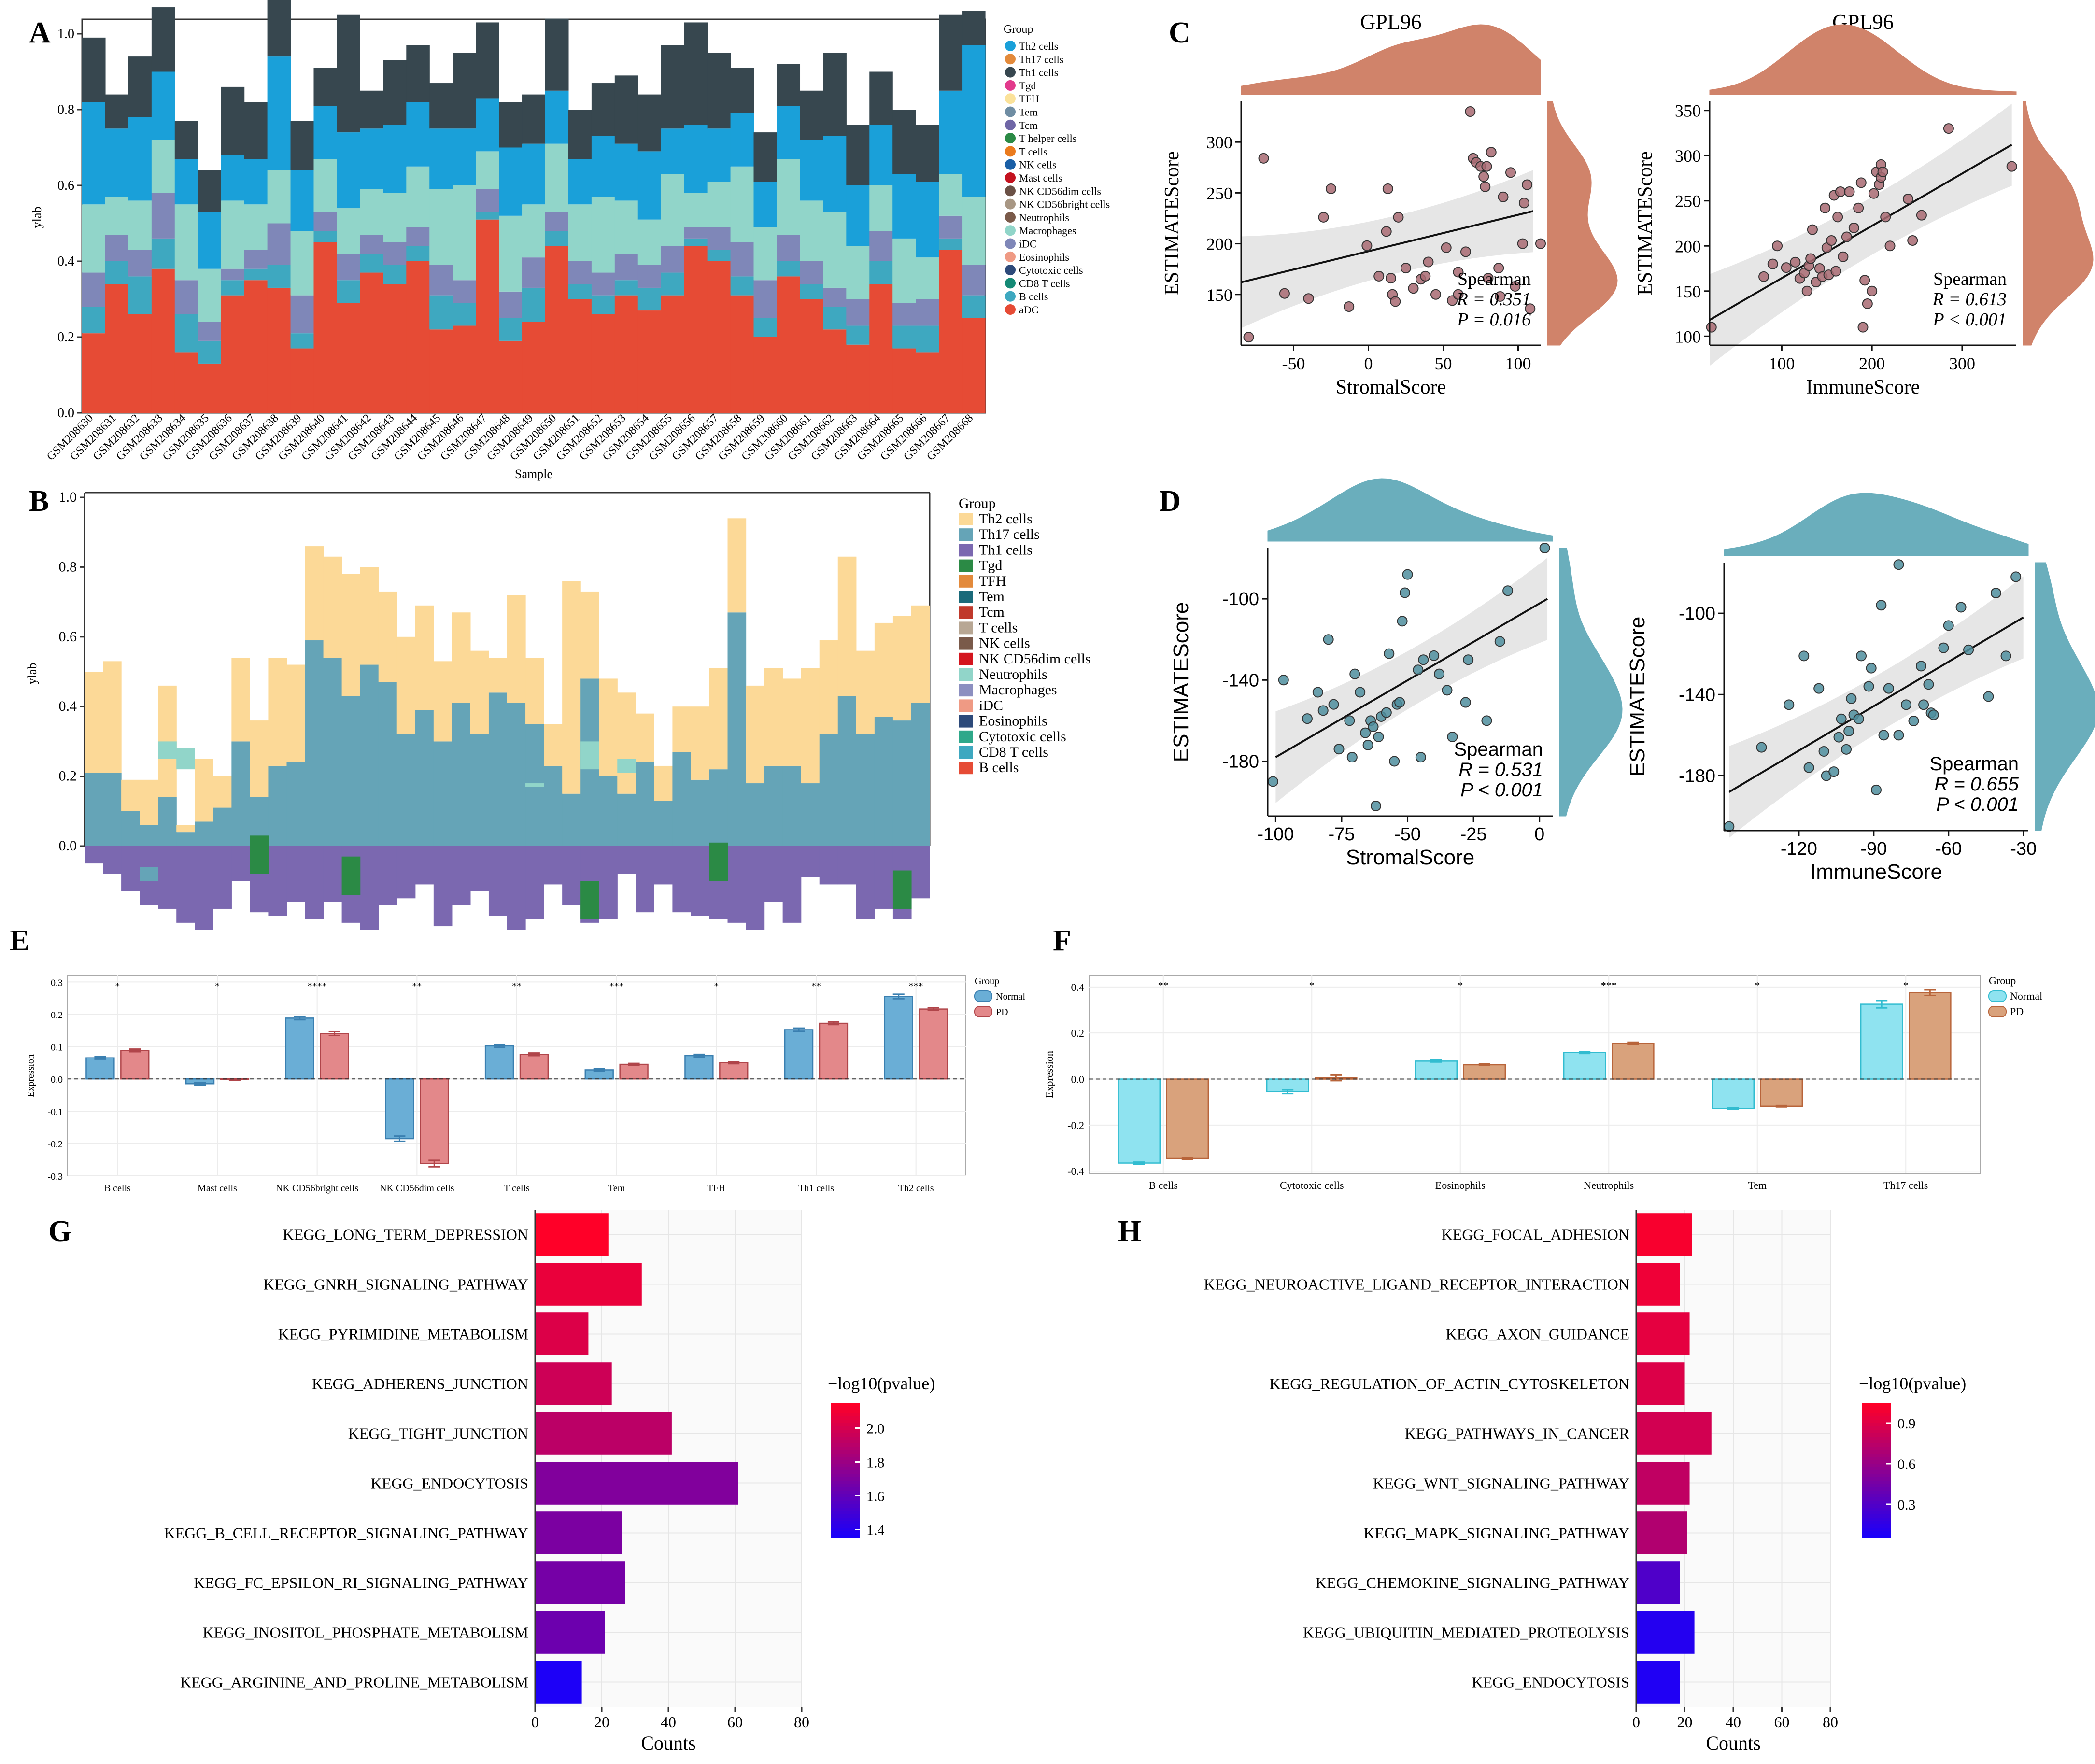  What do you see at coordinates (1219, 244) in the screenshot?
I see `y-tick-label: 200` at bounding box center [1219, 244].